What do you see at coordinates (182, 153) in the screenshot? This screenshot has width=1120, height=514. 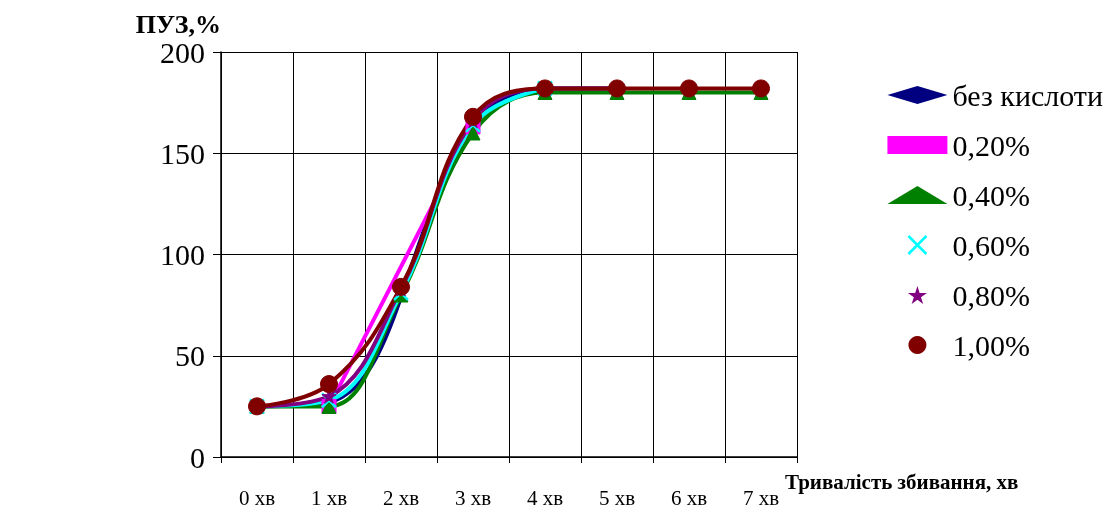 I see `y-tick-label: 150` at bounding box center [182, 153].